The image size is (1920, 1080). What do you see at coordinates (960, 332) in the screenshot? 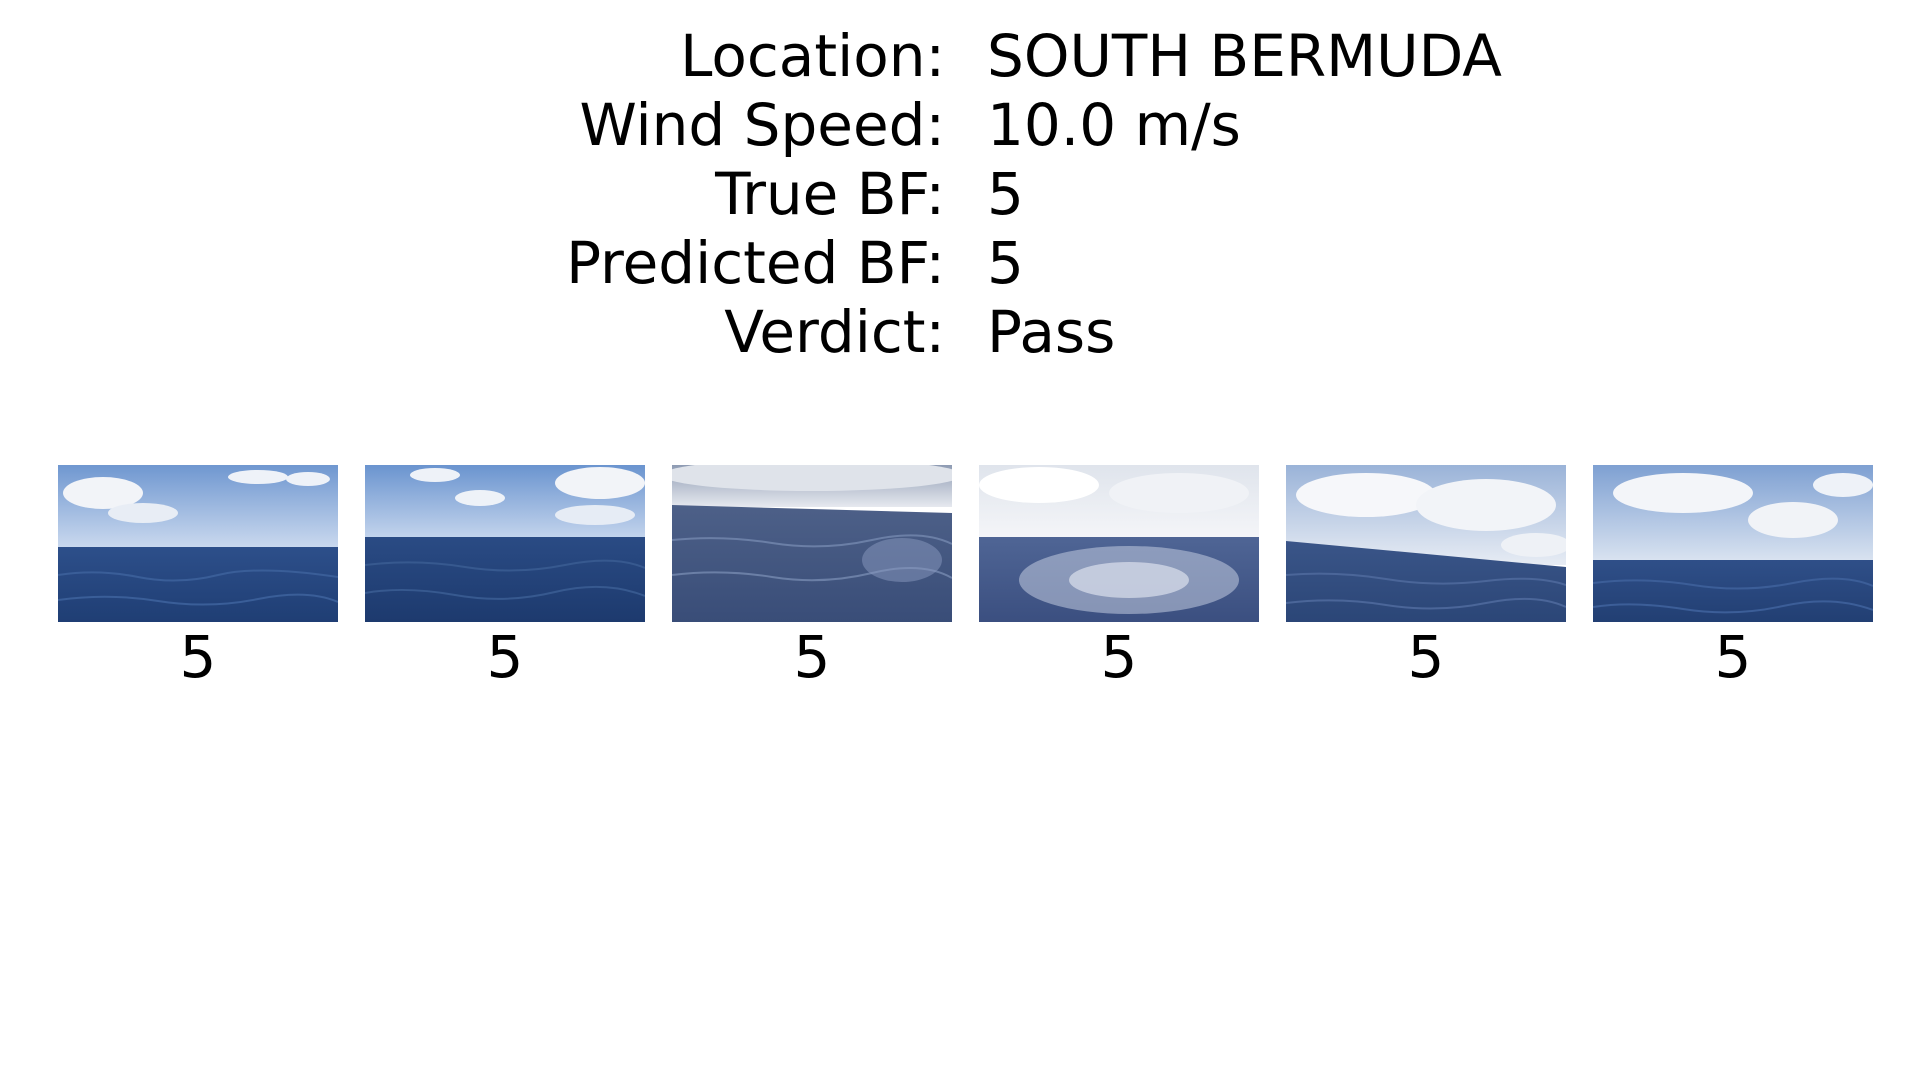
I see `info-row-verdict: Verdict: Pass` at bounding box center [960, 332].